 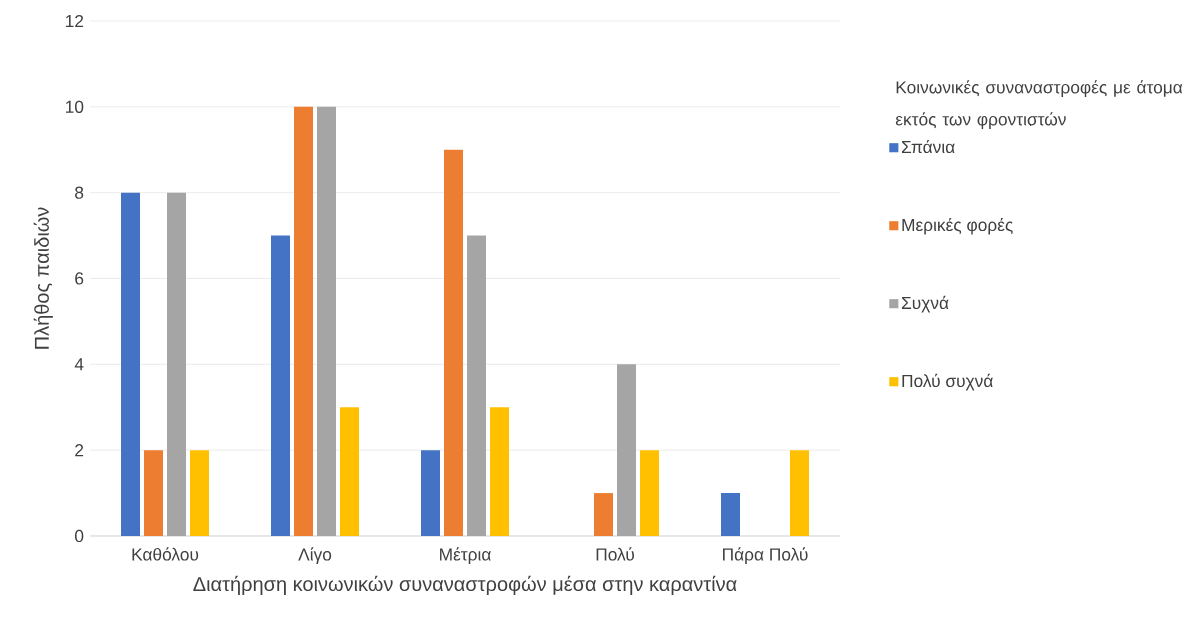 I want to click on y-tick-label: 2, so click(x=79, y=450).